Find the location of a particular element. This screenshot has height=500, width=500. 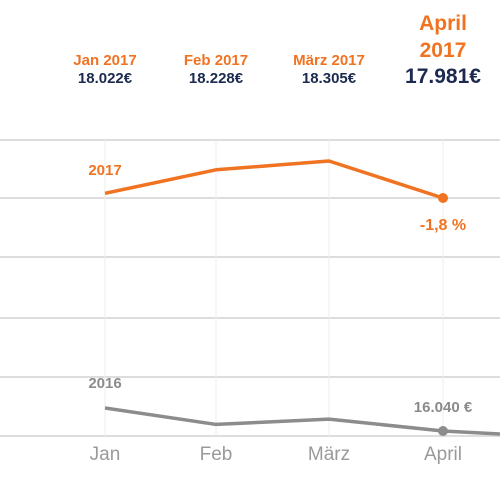

x-tick-label: Jan is located at coordinates (105, 454).